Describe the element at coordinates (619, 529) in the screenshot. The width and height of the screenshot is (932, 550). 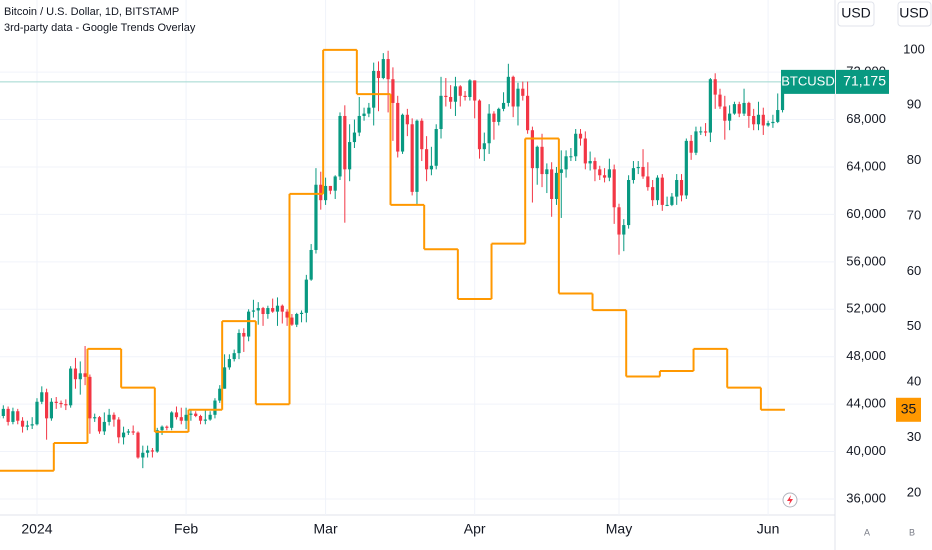
I see `x-tick-label: May` at that location.